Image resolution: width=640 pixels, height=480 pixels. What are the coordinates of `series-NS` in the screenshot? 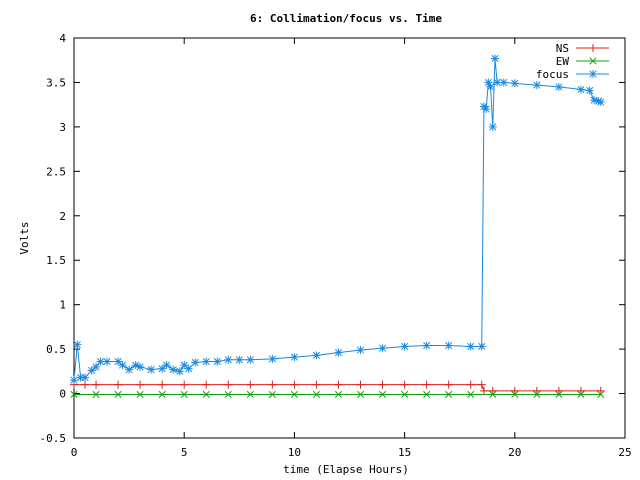 It's located at (337, 387).